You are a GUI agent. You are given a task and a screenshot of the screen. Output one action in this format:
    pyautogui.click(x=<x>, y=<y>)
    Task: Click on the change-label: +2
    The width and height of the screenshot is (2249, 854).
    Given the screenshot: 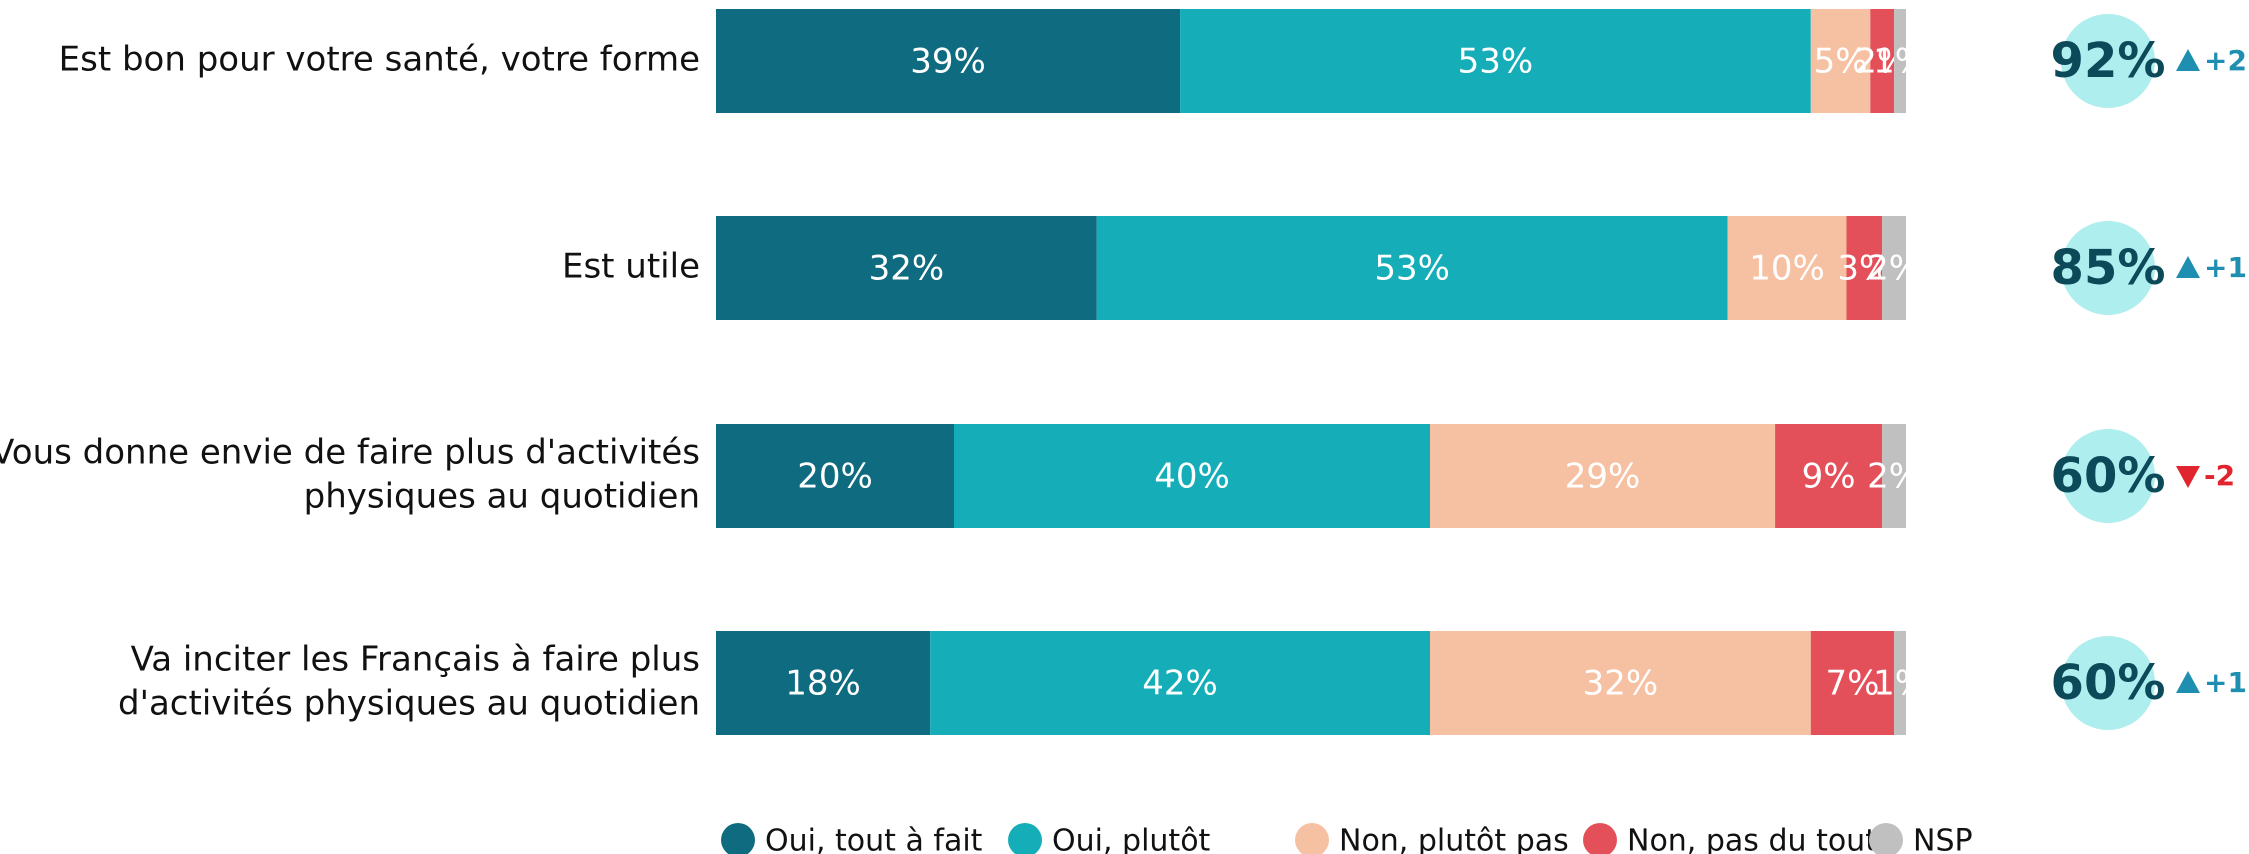 What is the action you would take?
    pyautogui.click(x=2225, y=60)
    